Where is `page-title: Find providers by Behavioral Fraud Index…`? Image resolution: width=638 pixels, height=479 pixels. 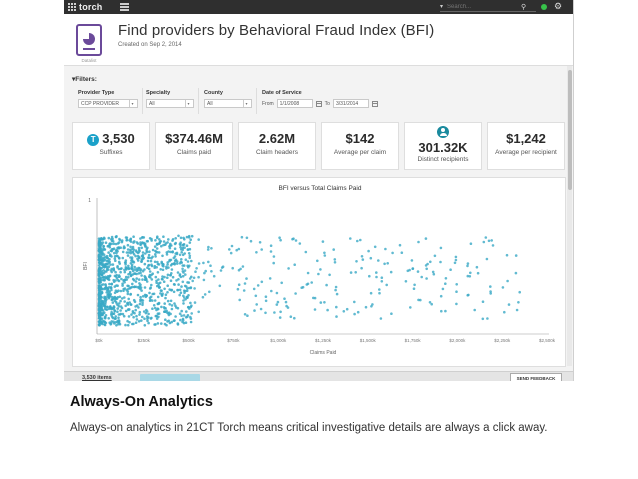
page-title: Find providers by Behavioral Fraud Index… is located at coordinates (276, 30).